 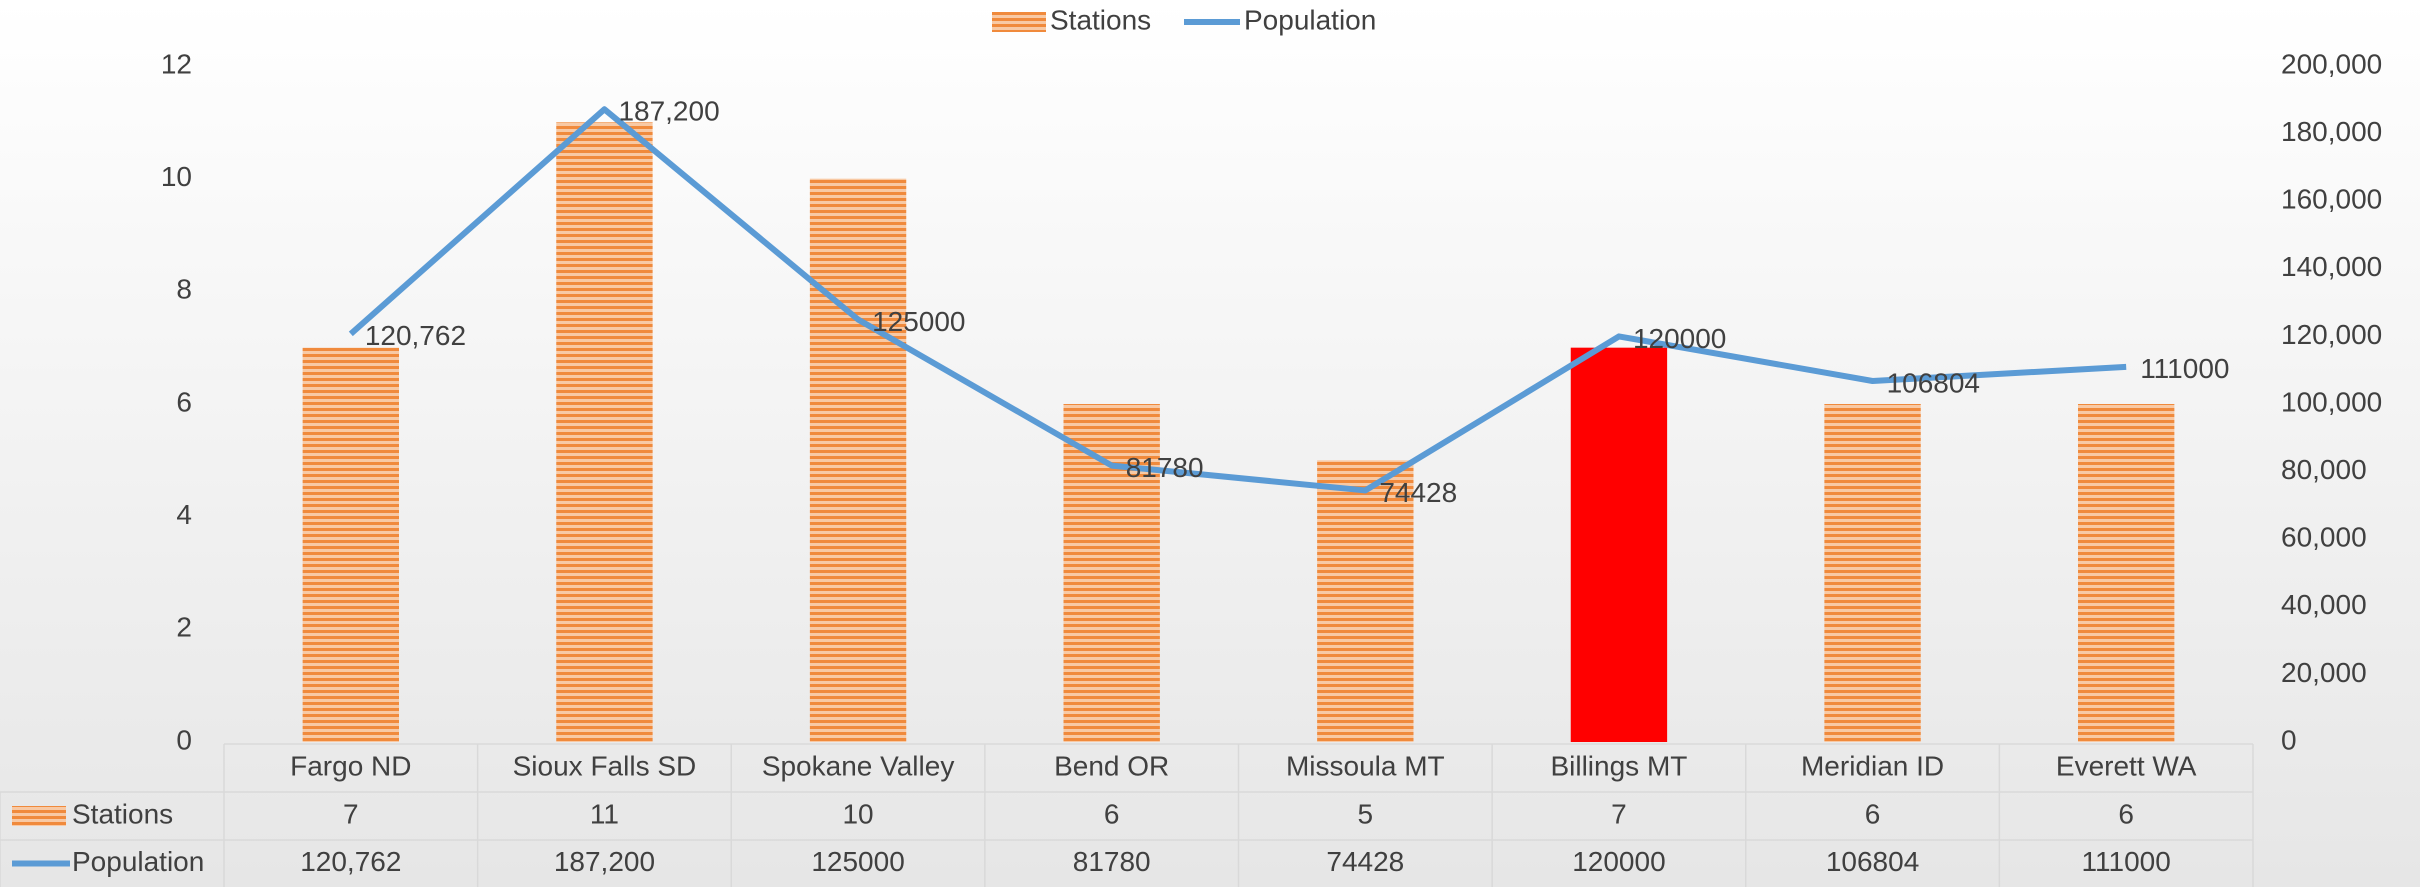 What do you see at coordinates (2324, 672) in the screenshot?
I see `y2-tick-label: 20,000` at bounding box center [2324, 672].